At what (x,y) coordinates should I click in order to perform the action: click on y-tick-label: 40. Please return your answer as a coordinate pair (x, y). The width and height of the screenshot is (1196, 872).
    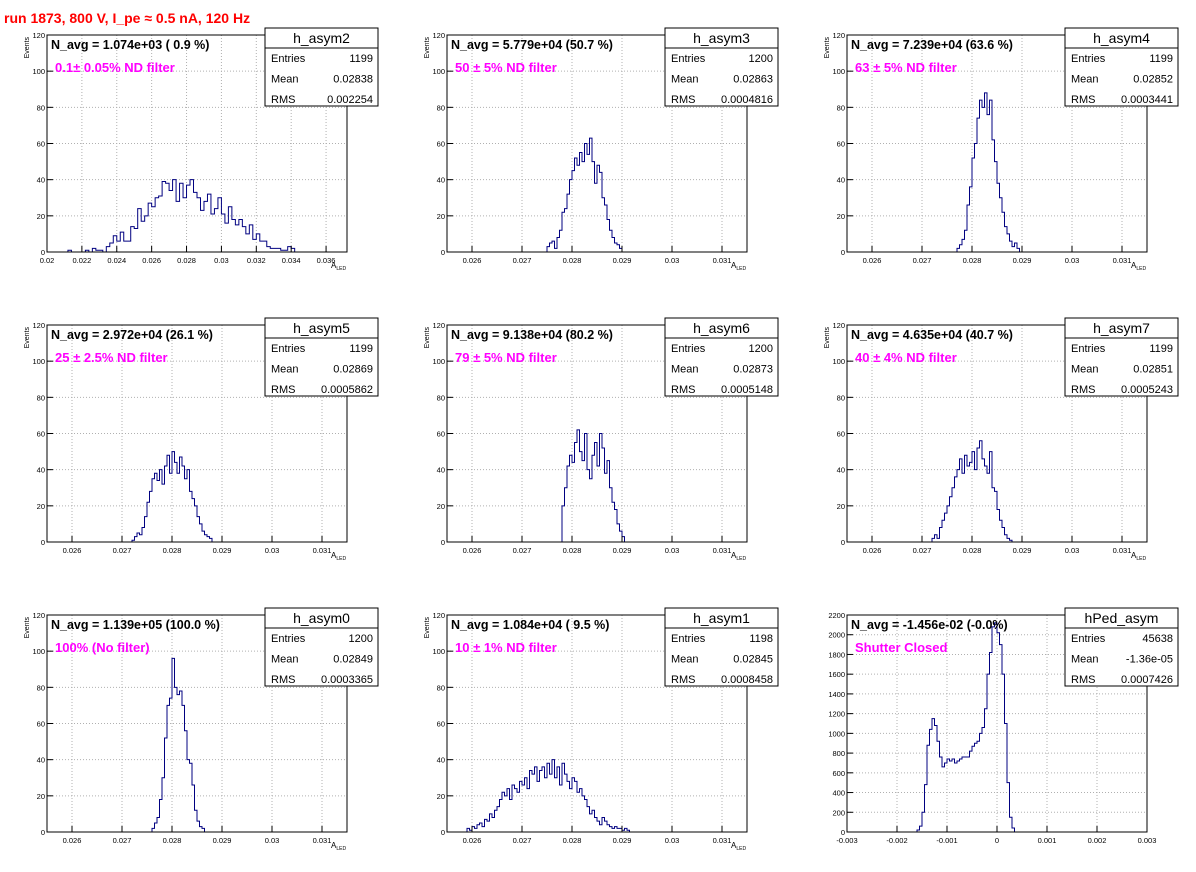
    Looking at the image, I should click on (41, 760).